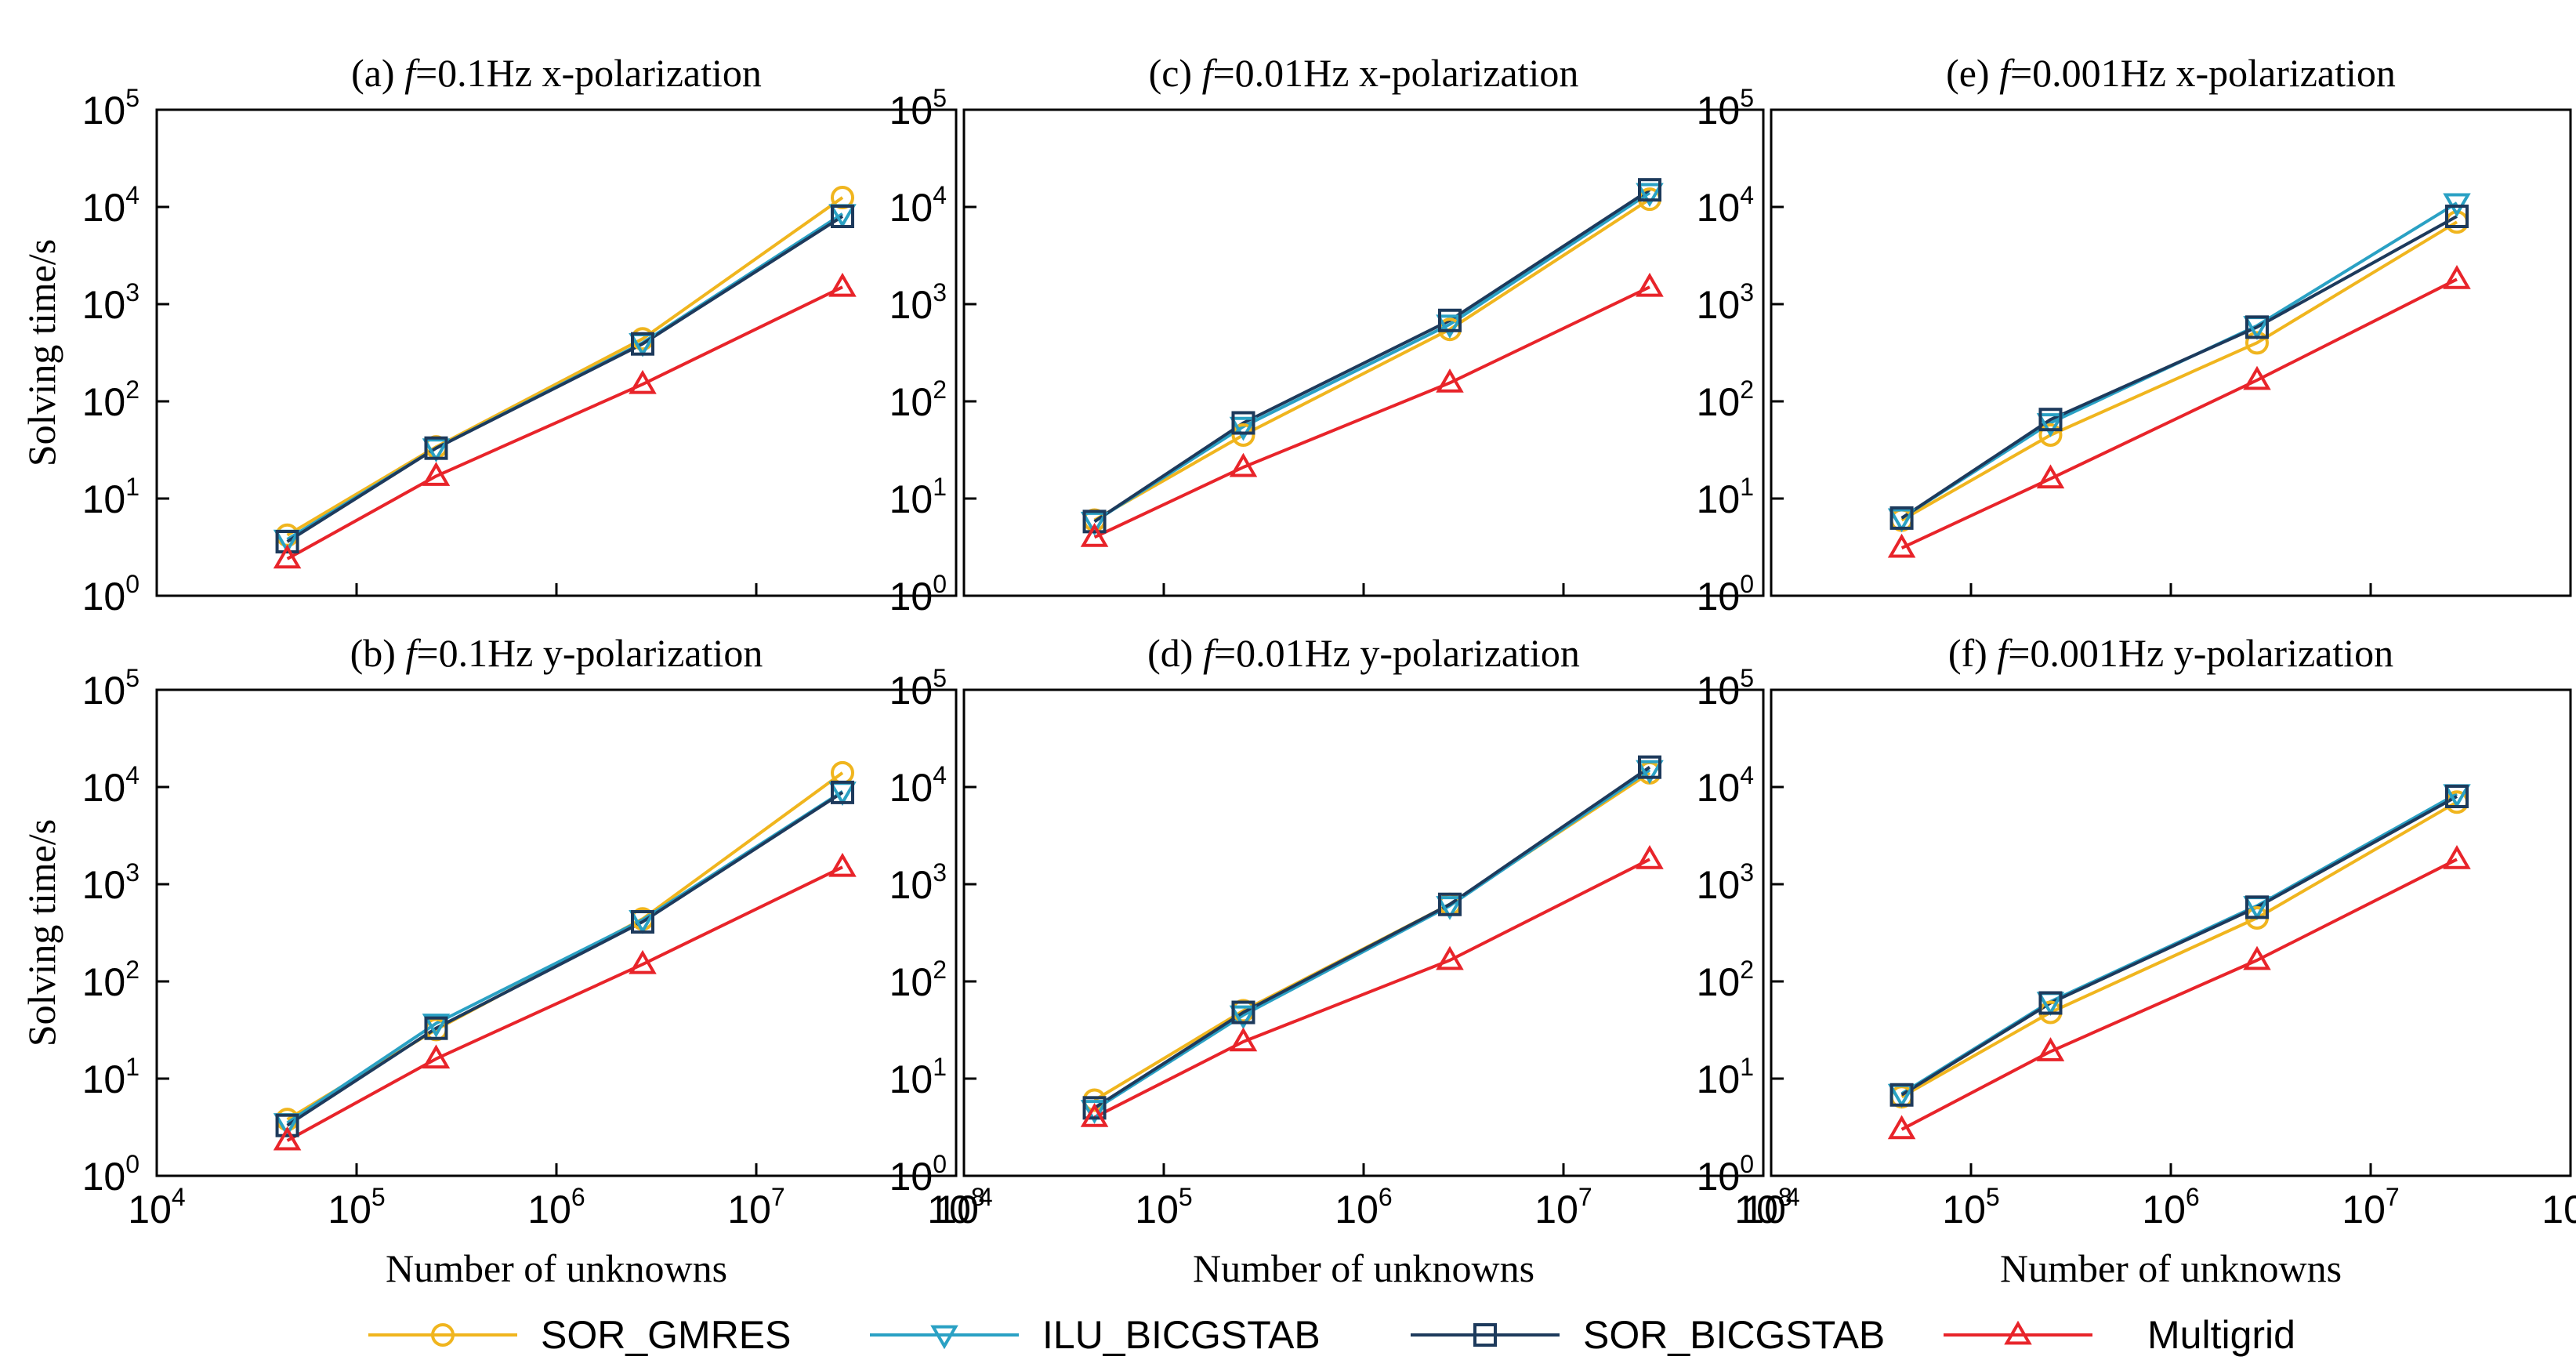  Describe the element at coordinates (2119, 1335) in the screenshot. I see `legend-item-multigrid: Multigrid` at that location.